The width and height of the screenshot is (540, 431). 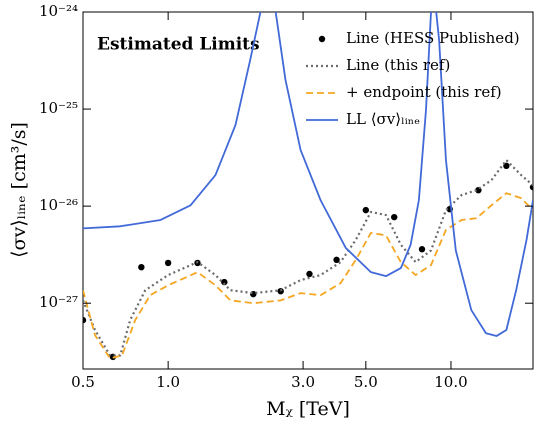 What do you see at coordinates (398, 65) in the screenshot?
I see `legend-label: Line (this ref)` at bounding box center [398, 65].